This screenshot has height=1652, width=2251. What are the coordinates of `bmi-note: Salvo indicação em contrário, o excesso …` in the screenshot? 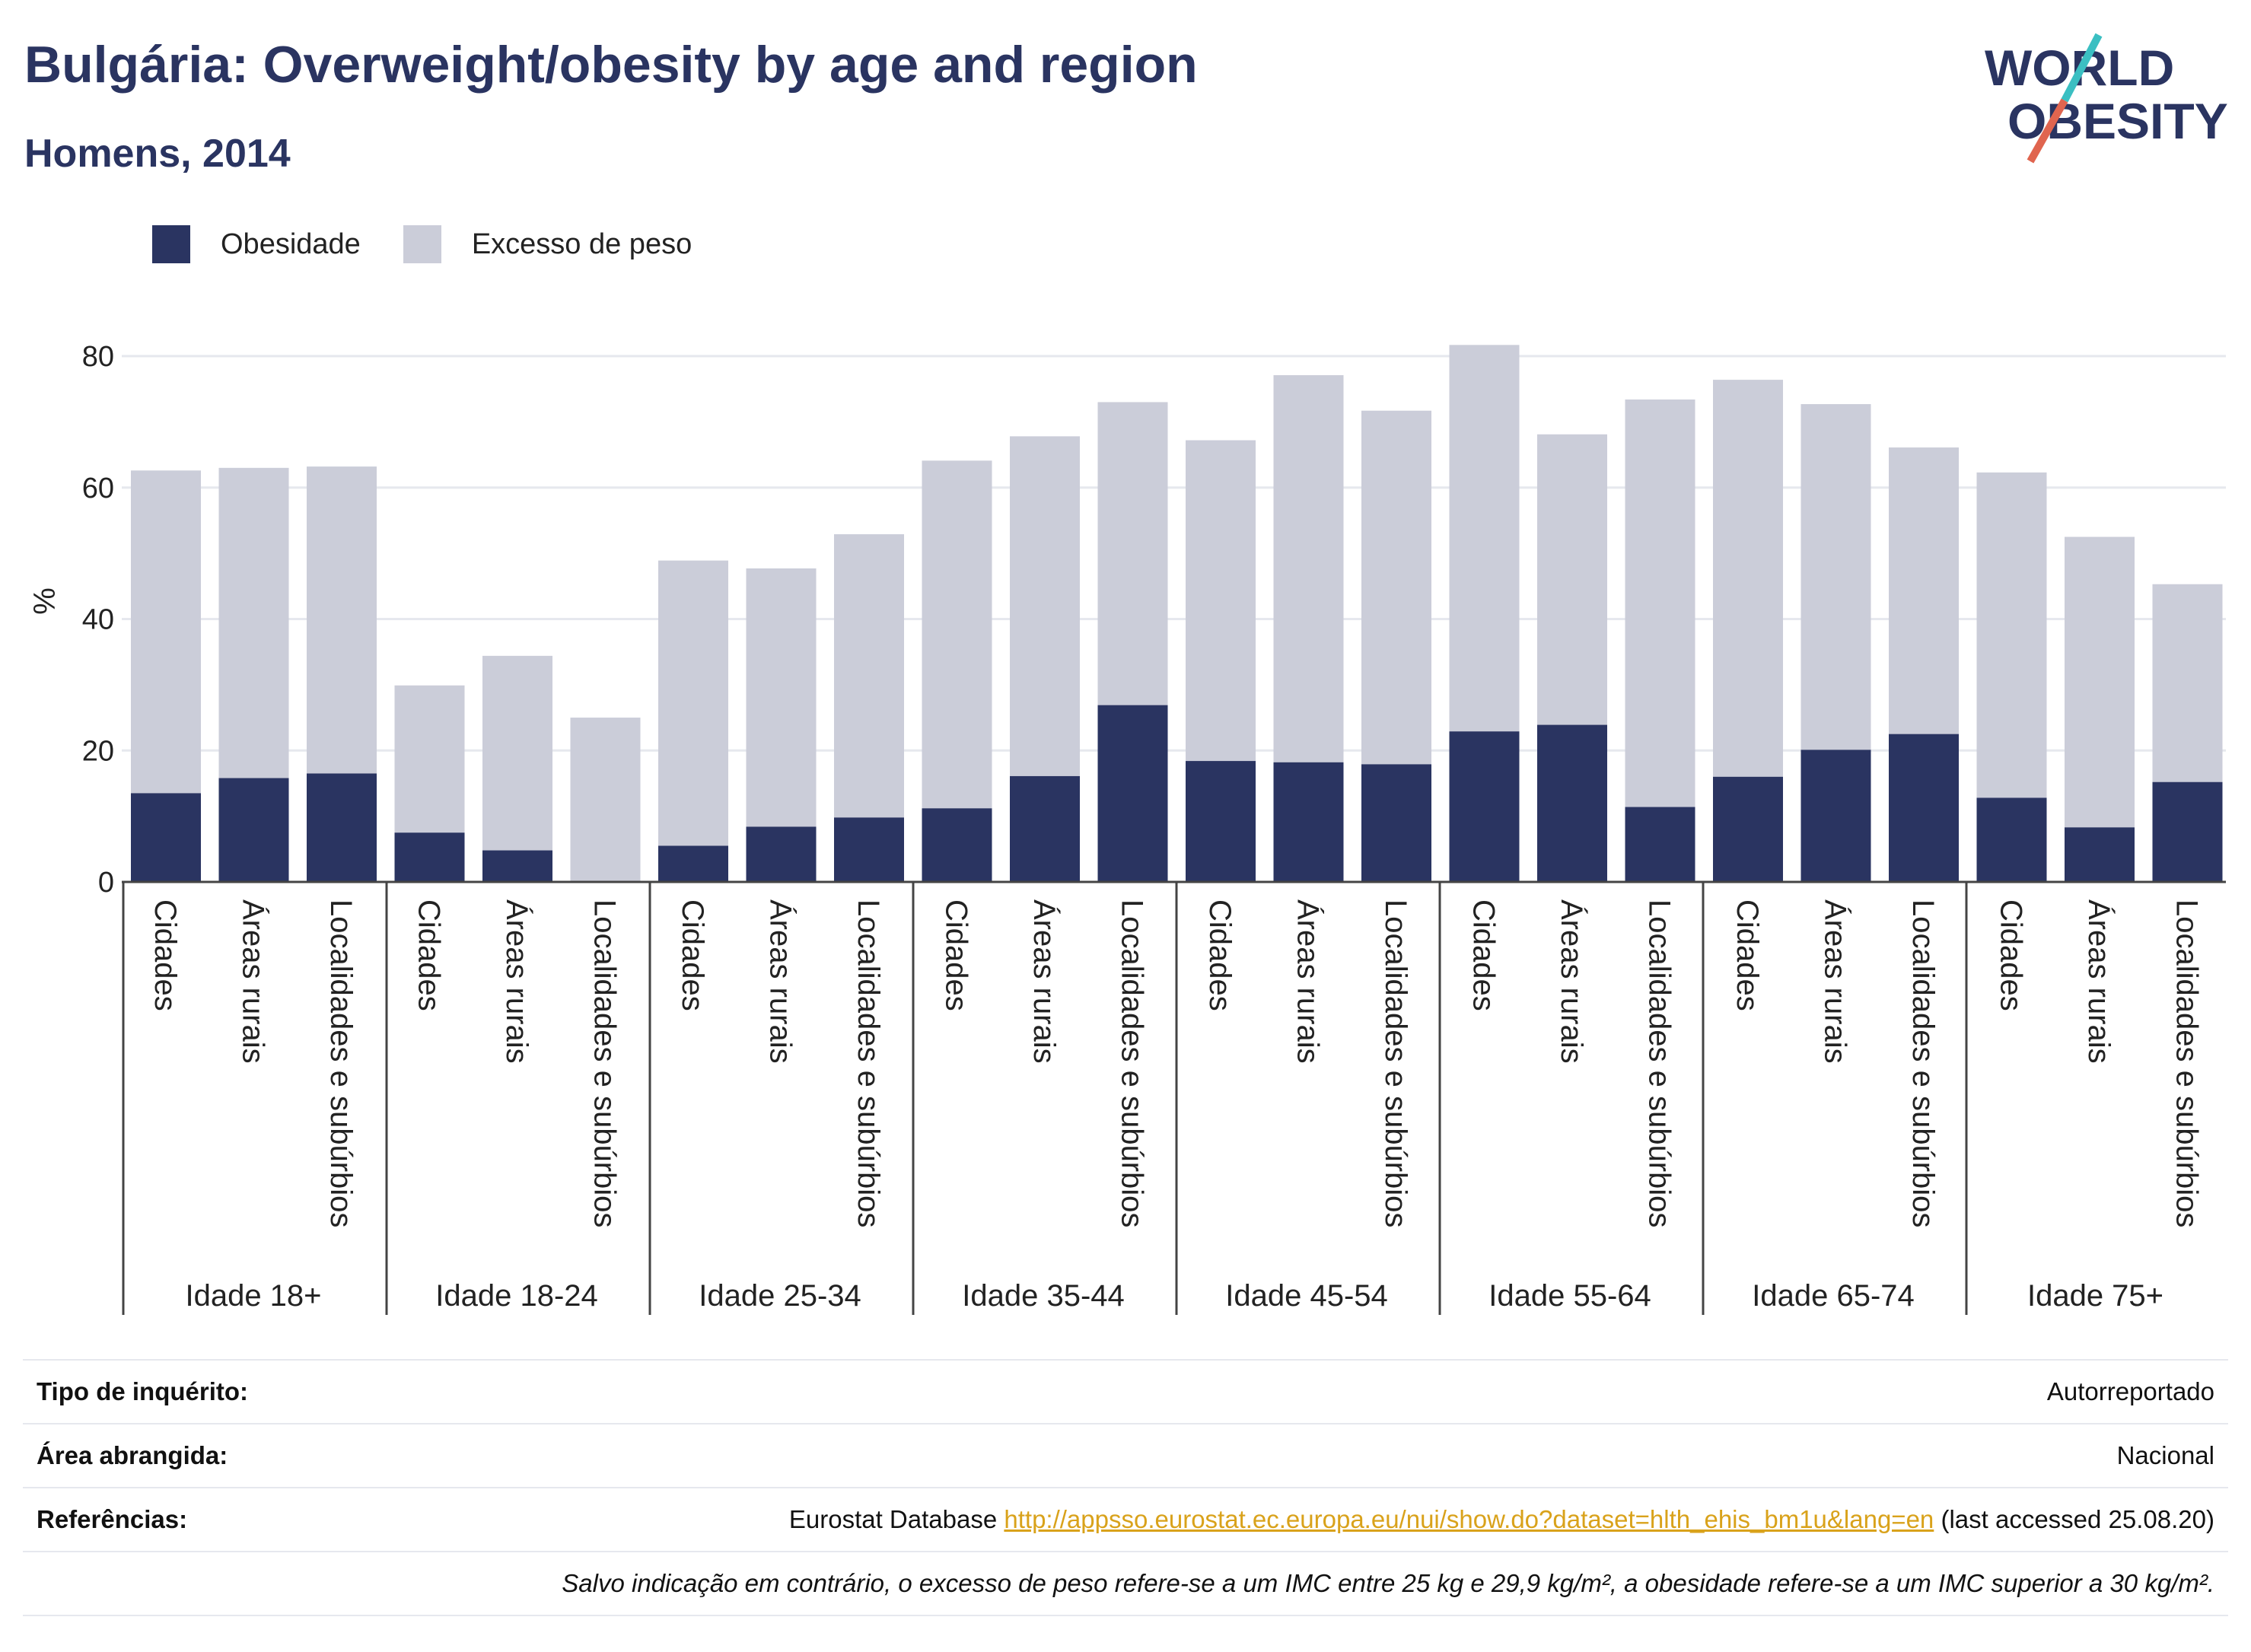 It's located at (1388, 1583).